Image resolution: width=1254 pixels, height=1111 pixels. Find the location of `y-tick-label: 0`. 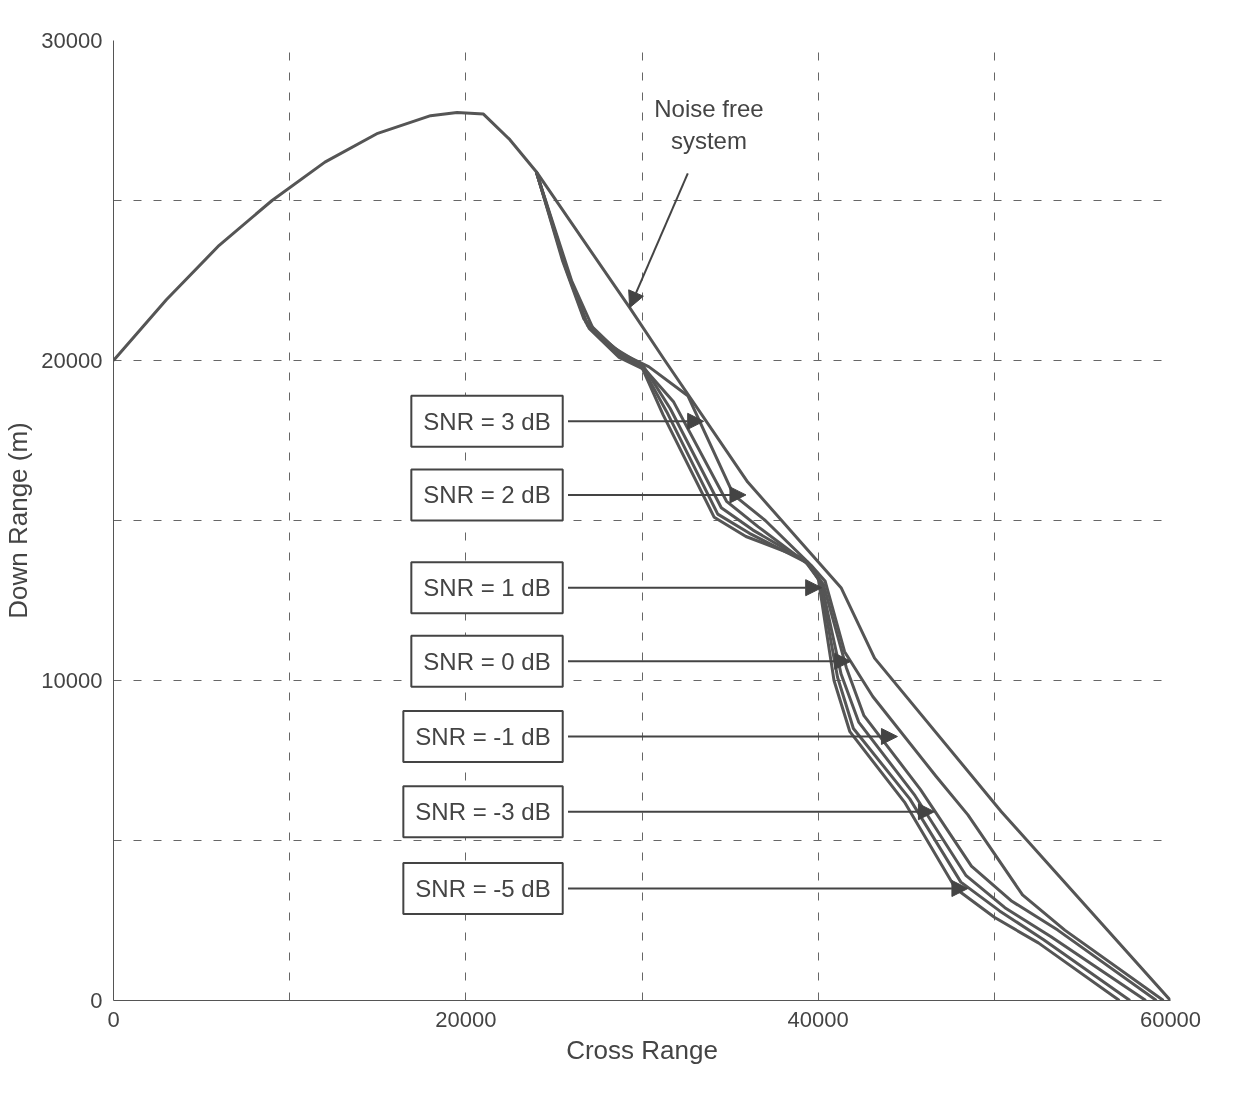

y-tick-label: 0 is located at coordinates (96, 1000).